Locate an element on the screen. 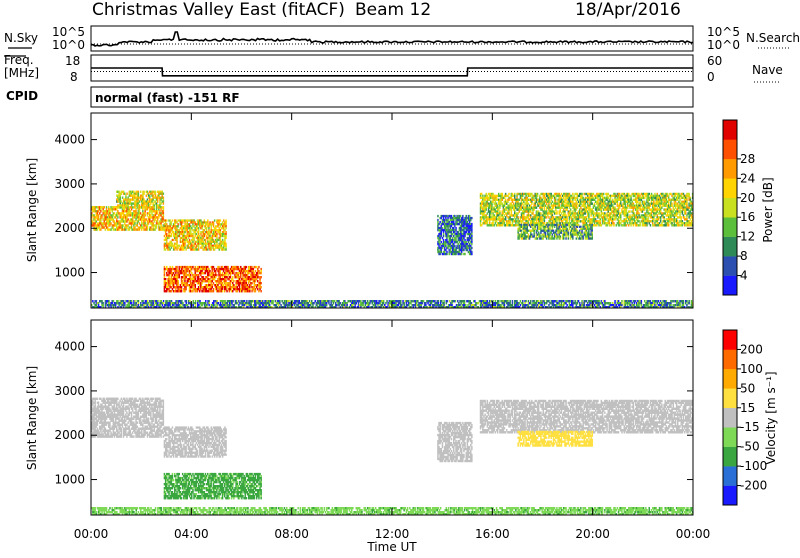  nsearch-label: N.Search is located at coordinates (773, 38).